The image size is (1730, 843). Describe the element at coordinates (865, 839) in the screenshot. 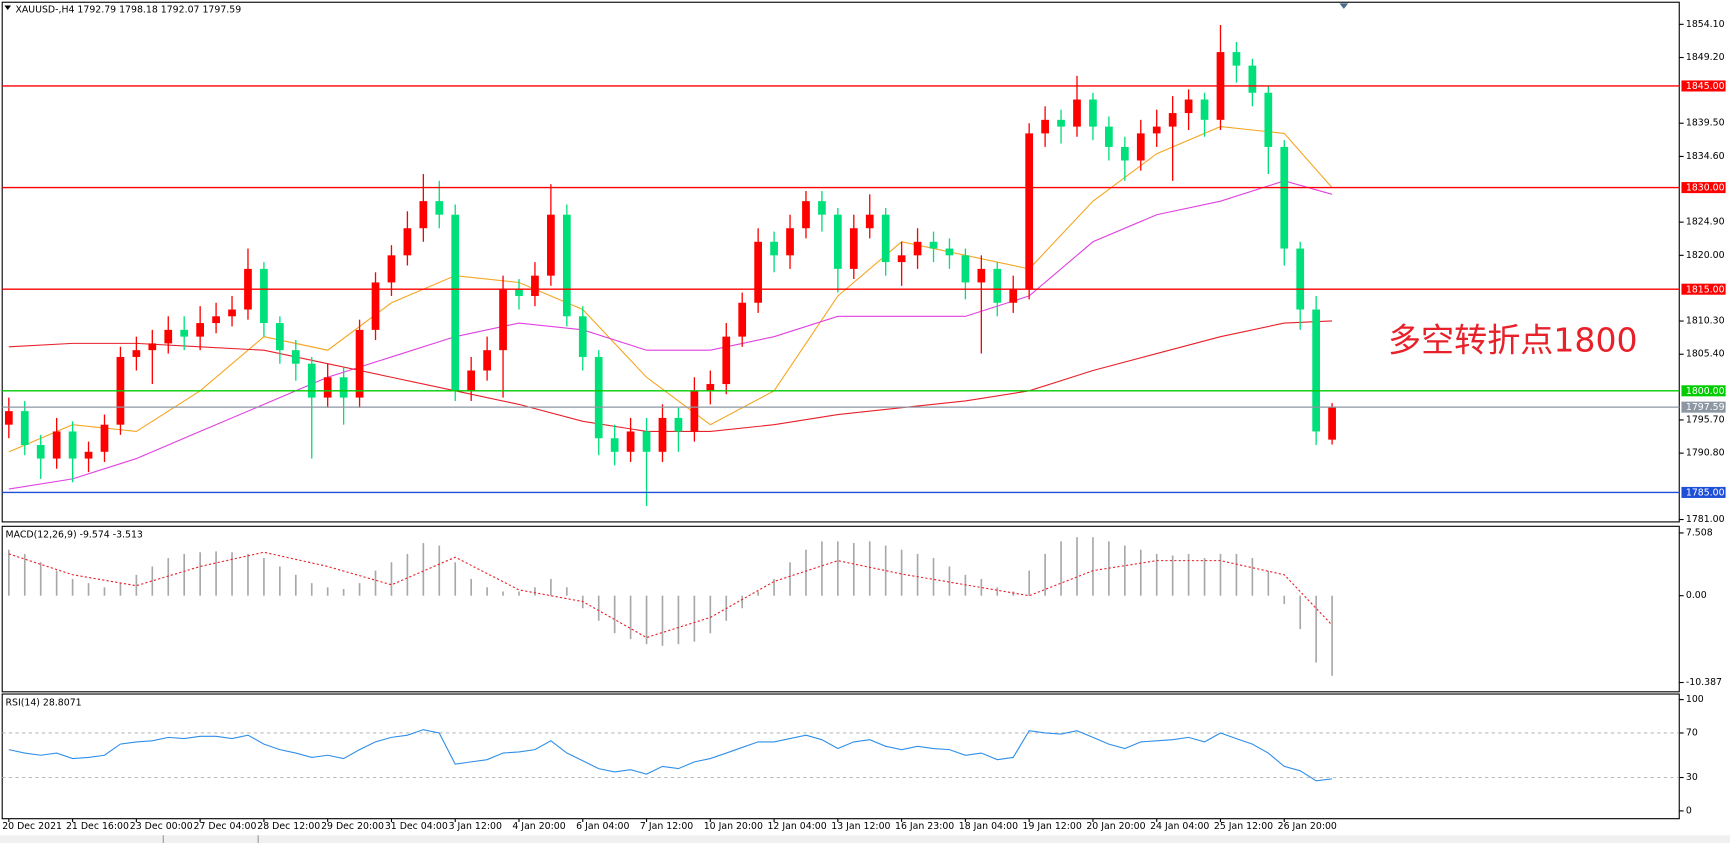

I see `tab-bar` at that location.